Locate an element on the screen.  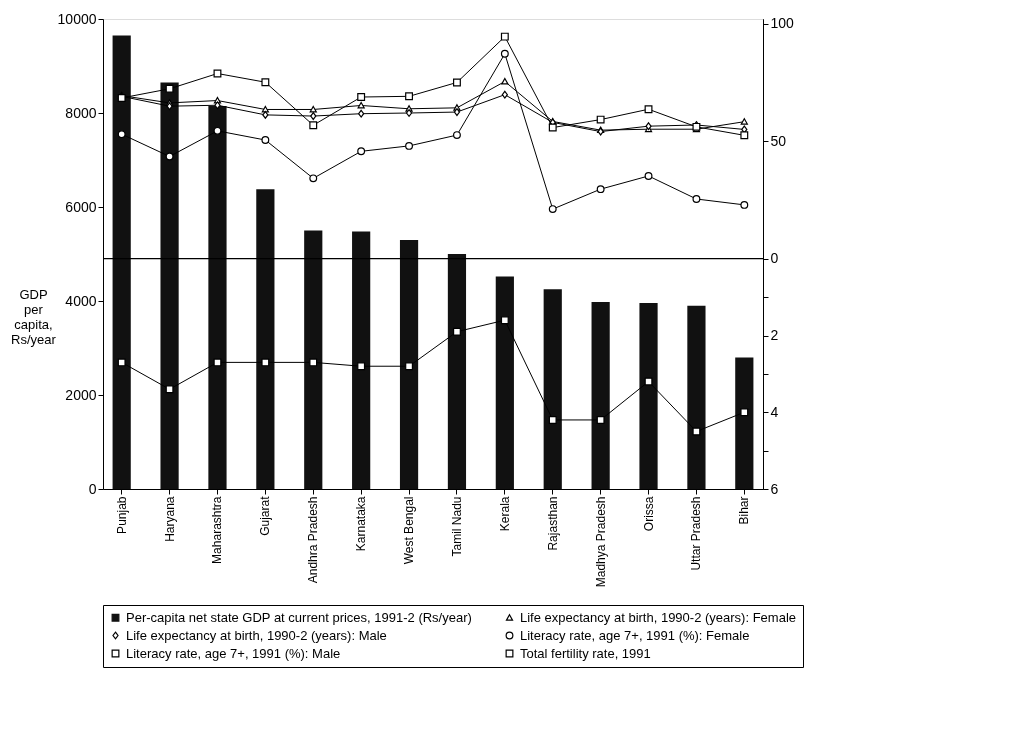
legend-label: Life expectancy at birth, 1990-2 (years): Female is located at coordinates (658, 617).